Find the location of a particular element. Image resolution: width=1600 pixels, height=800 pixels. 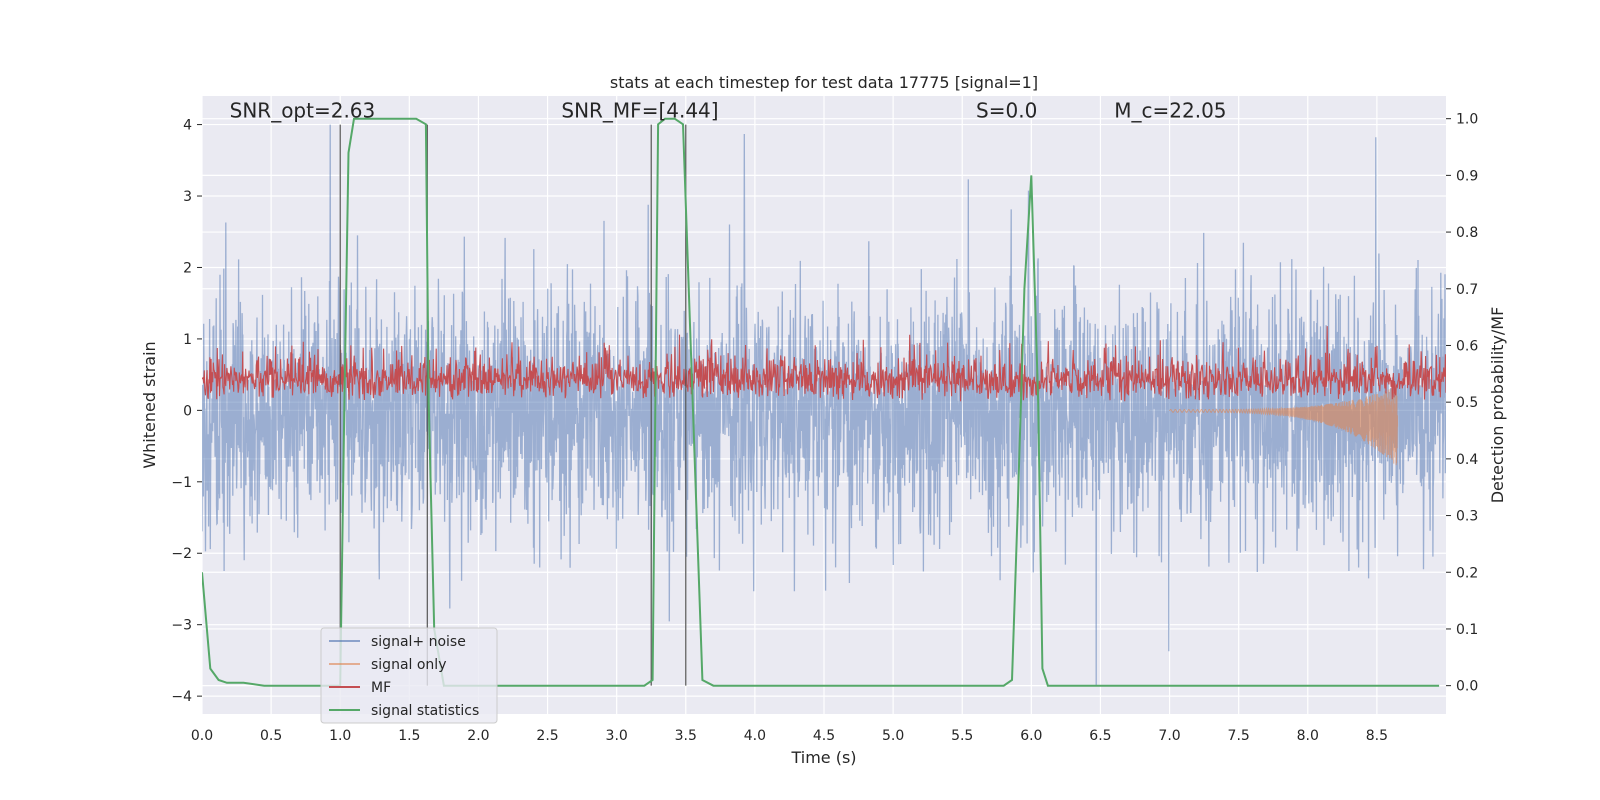

y2-tick-label: 0.5 is located at coordinates (1467, 403).